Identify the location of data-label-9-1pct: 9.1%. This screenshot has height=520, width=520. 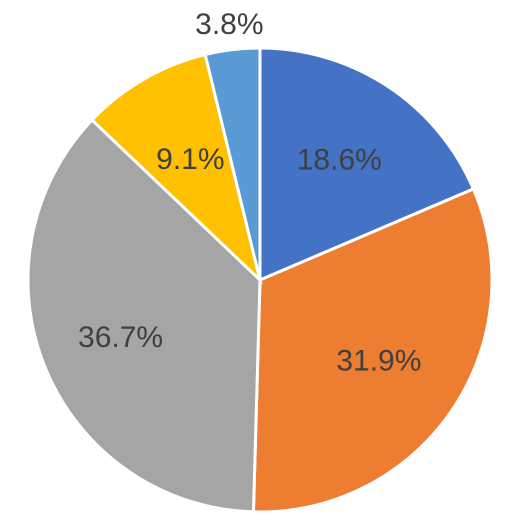
(190, 159).